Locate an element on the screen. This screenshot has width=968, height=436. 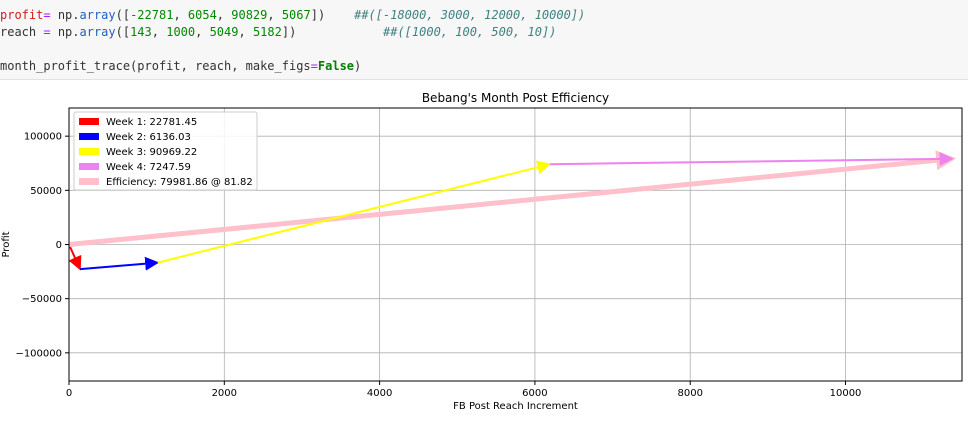
x-axis-label: FB Post Reach Increment is located at coordinates (515, 406).